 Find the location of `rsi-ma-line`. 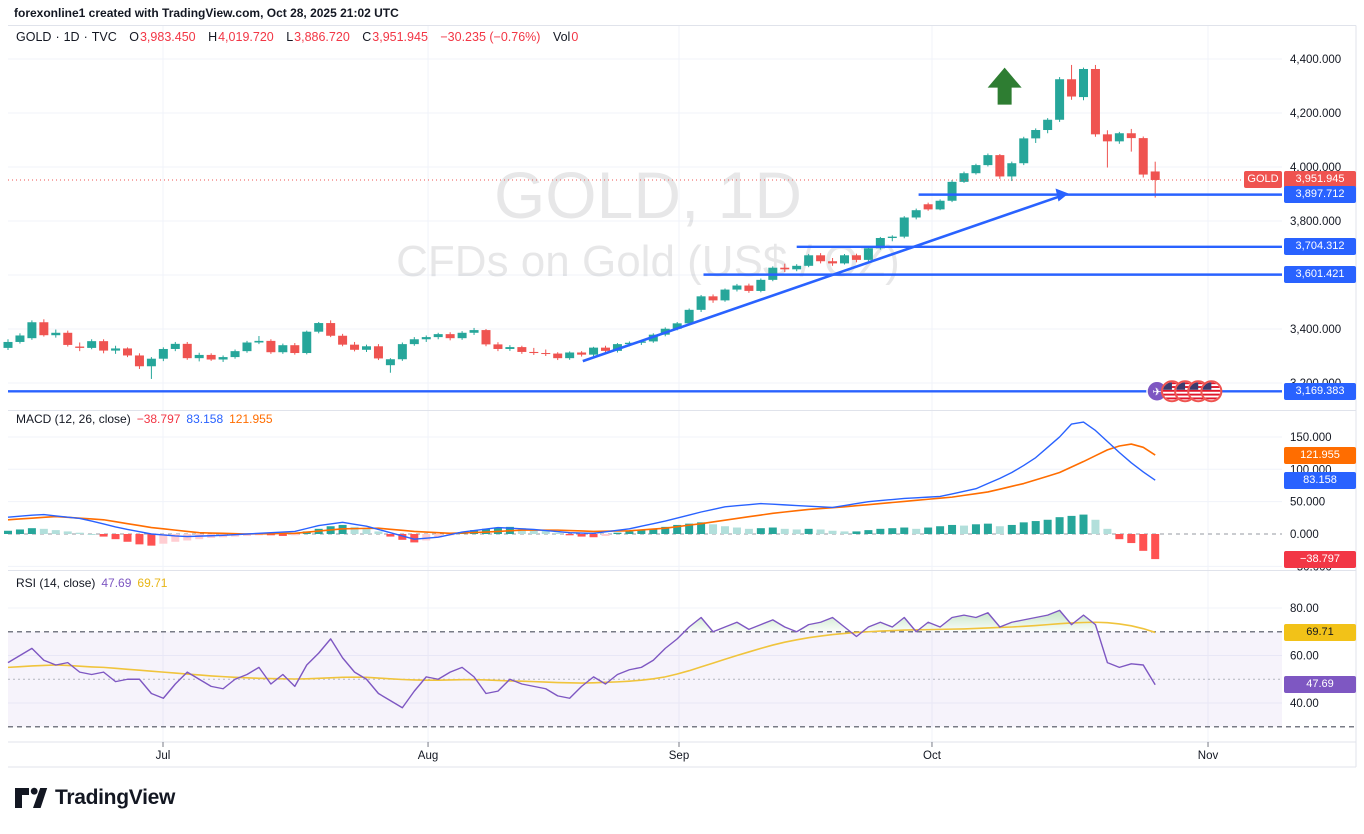

rsi-ma-line is located at coordinates (581, 652).